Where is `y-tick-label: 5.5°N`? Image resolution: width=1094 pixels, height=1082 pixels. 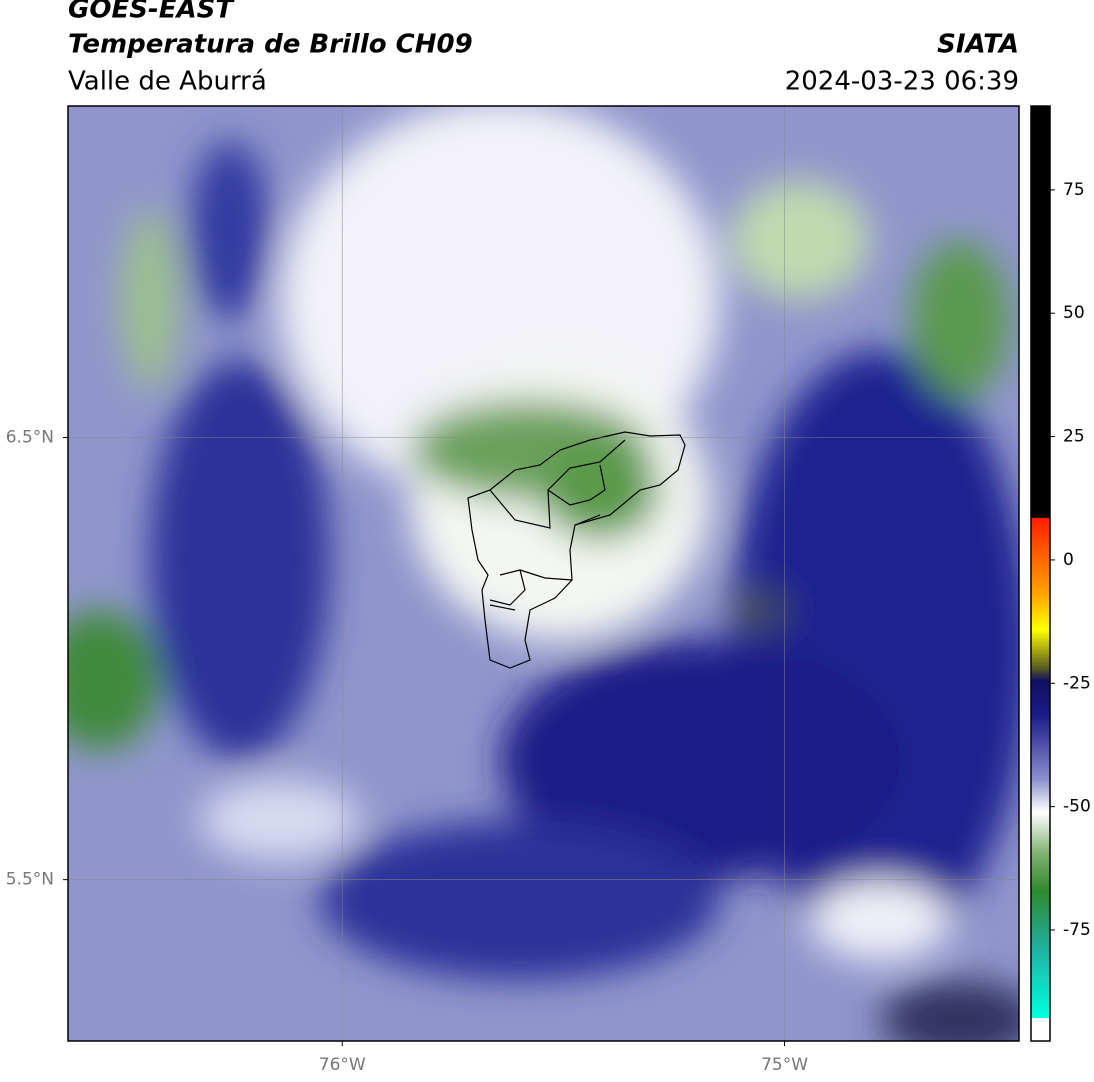 y-tick-label: 5.5°N is located at coordinates (30, 880).